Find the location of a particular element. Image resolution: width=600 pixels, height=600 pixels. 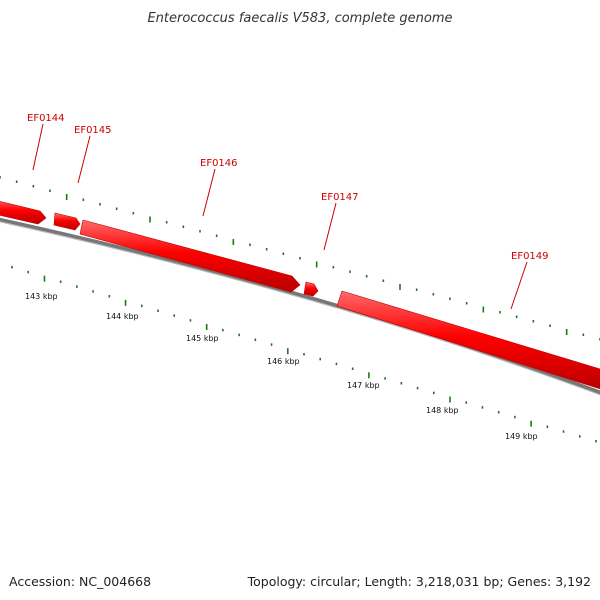

gene-leader-ef0146 is located at coordinates (209, 192).